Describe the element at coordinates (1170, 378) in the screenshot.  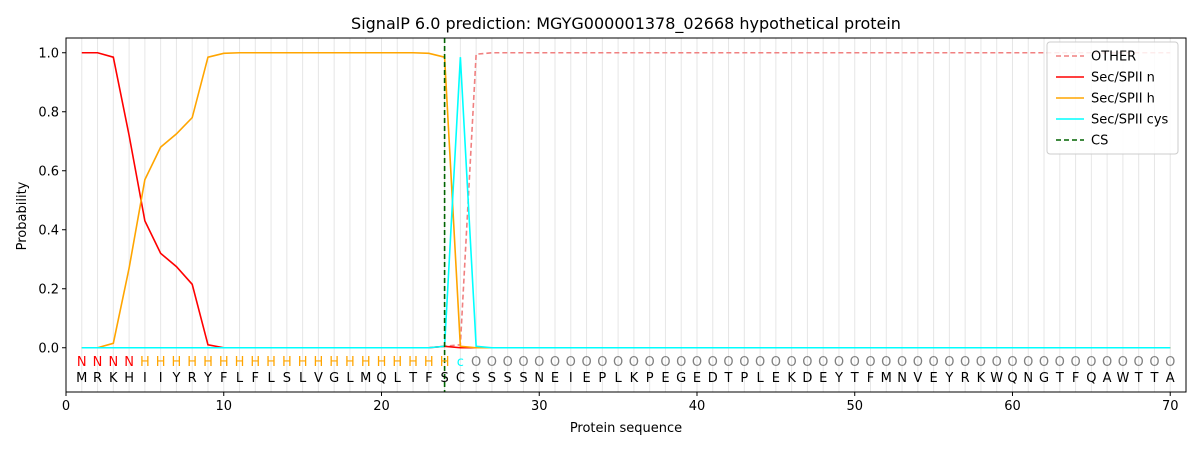
I see `sequence-letter: A` at that location.